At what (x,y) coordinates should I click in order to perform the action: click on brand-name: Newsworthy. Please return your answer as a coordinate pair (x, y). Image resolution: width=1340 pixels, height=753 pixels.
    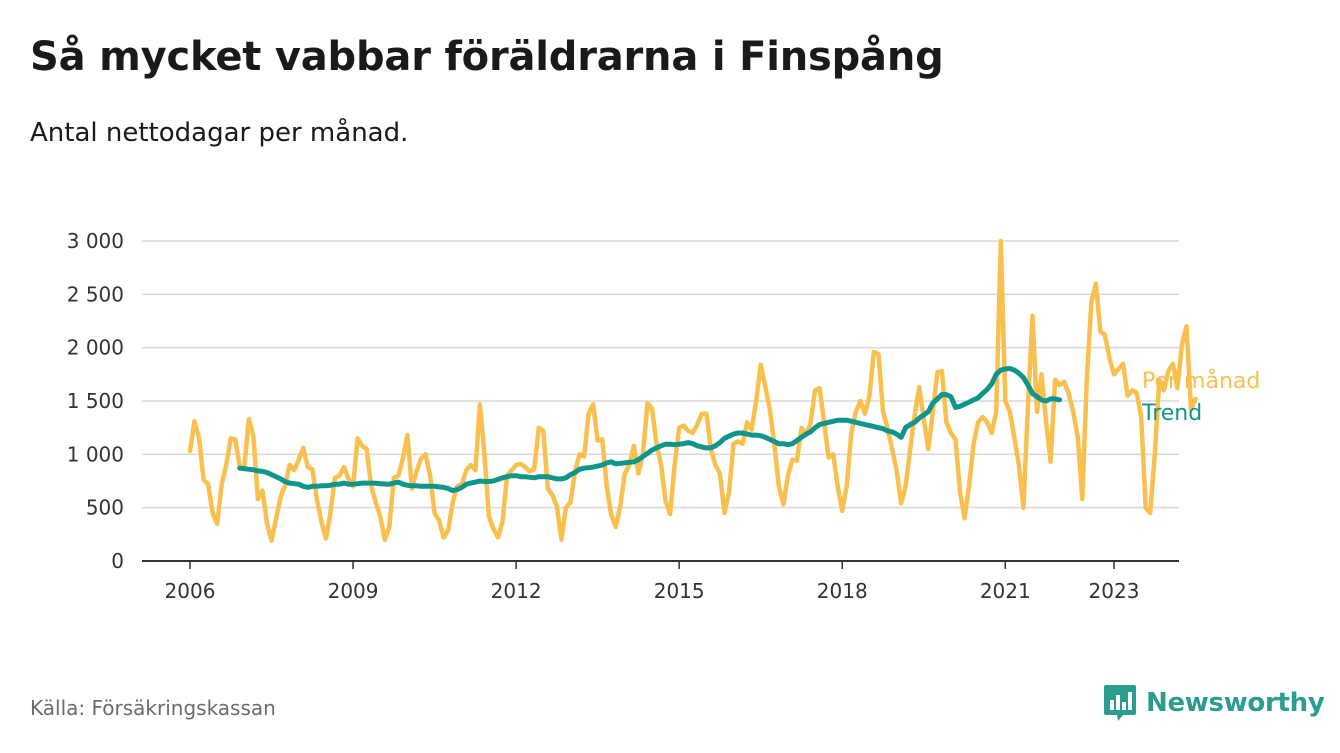
    Looking at the image, I should click on (1235, 703).